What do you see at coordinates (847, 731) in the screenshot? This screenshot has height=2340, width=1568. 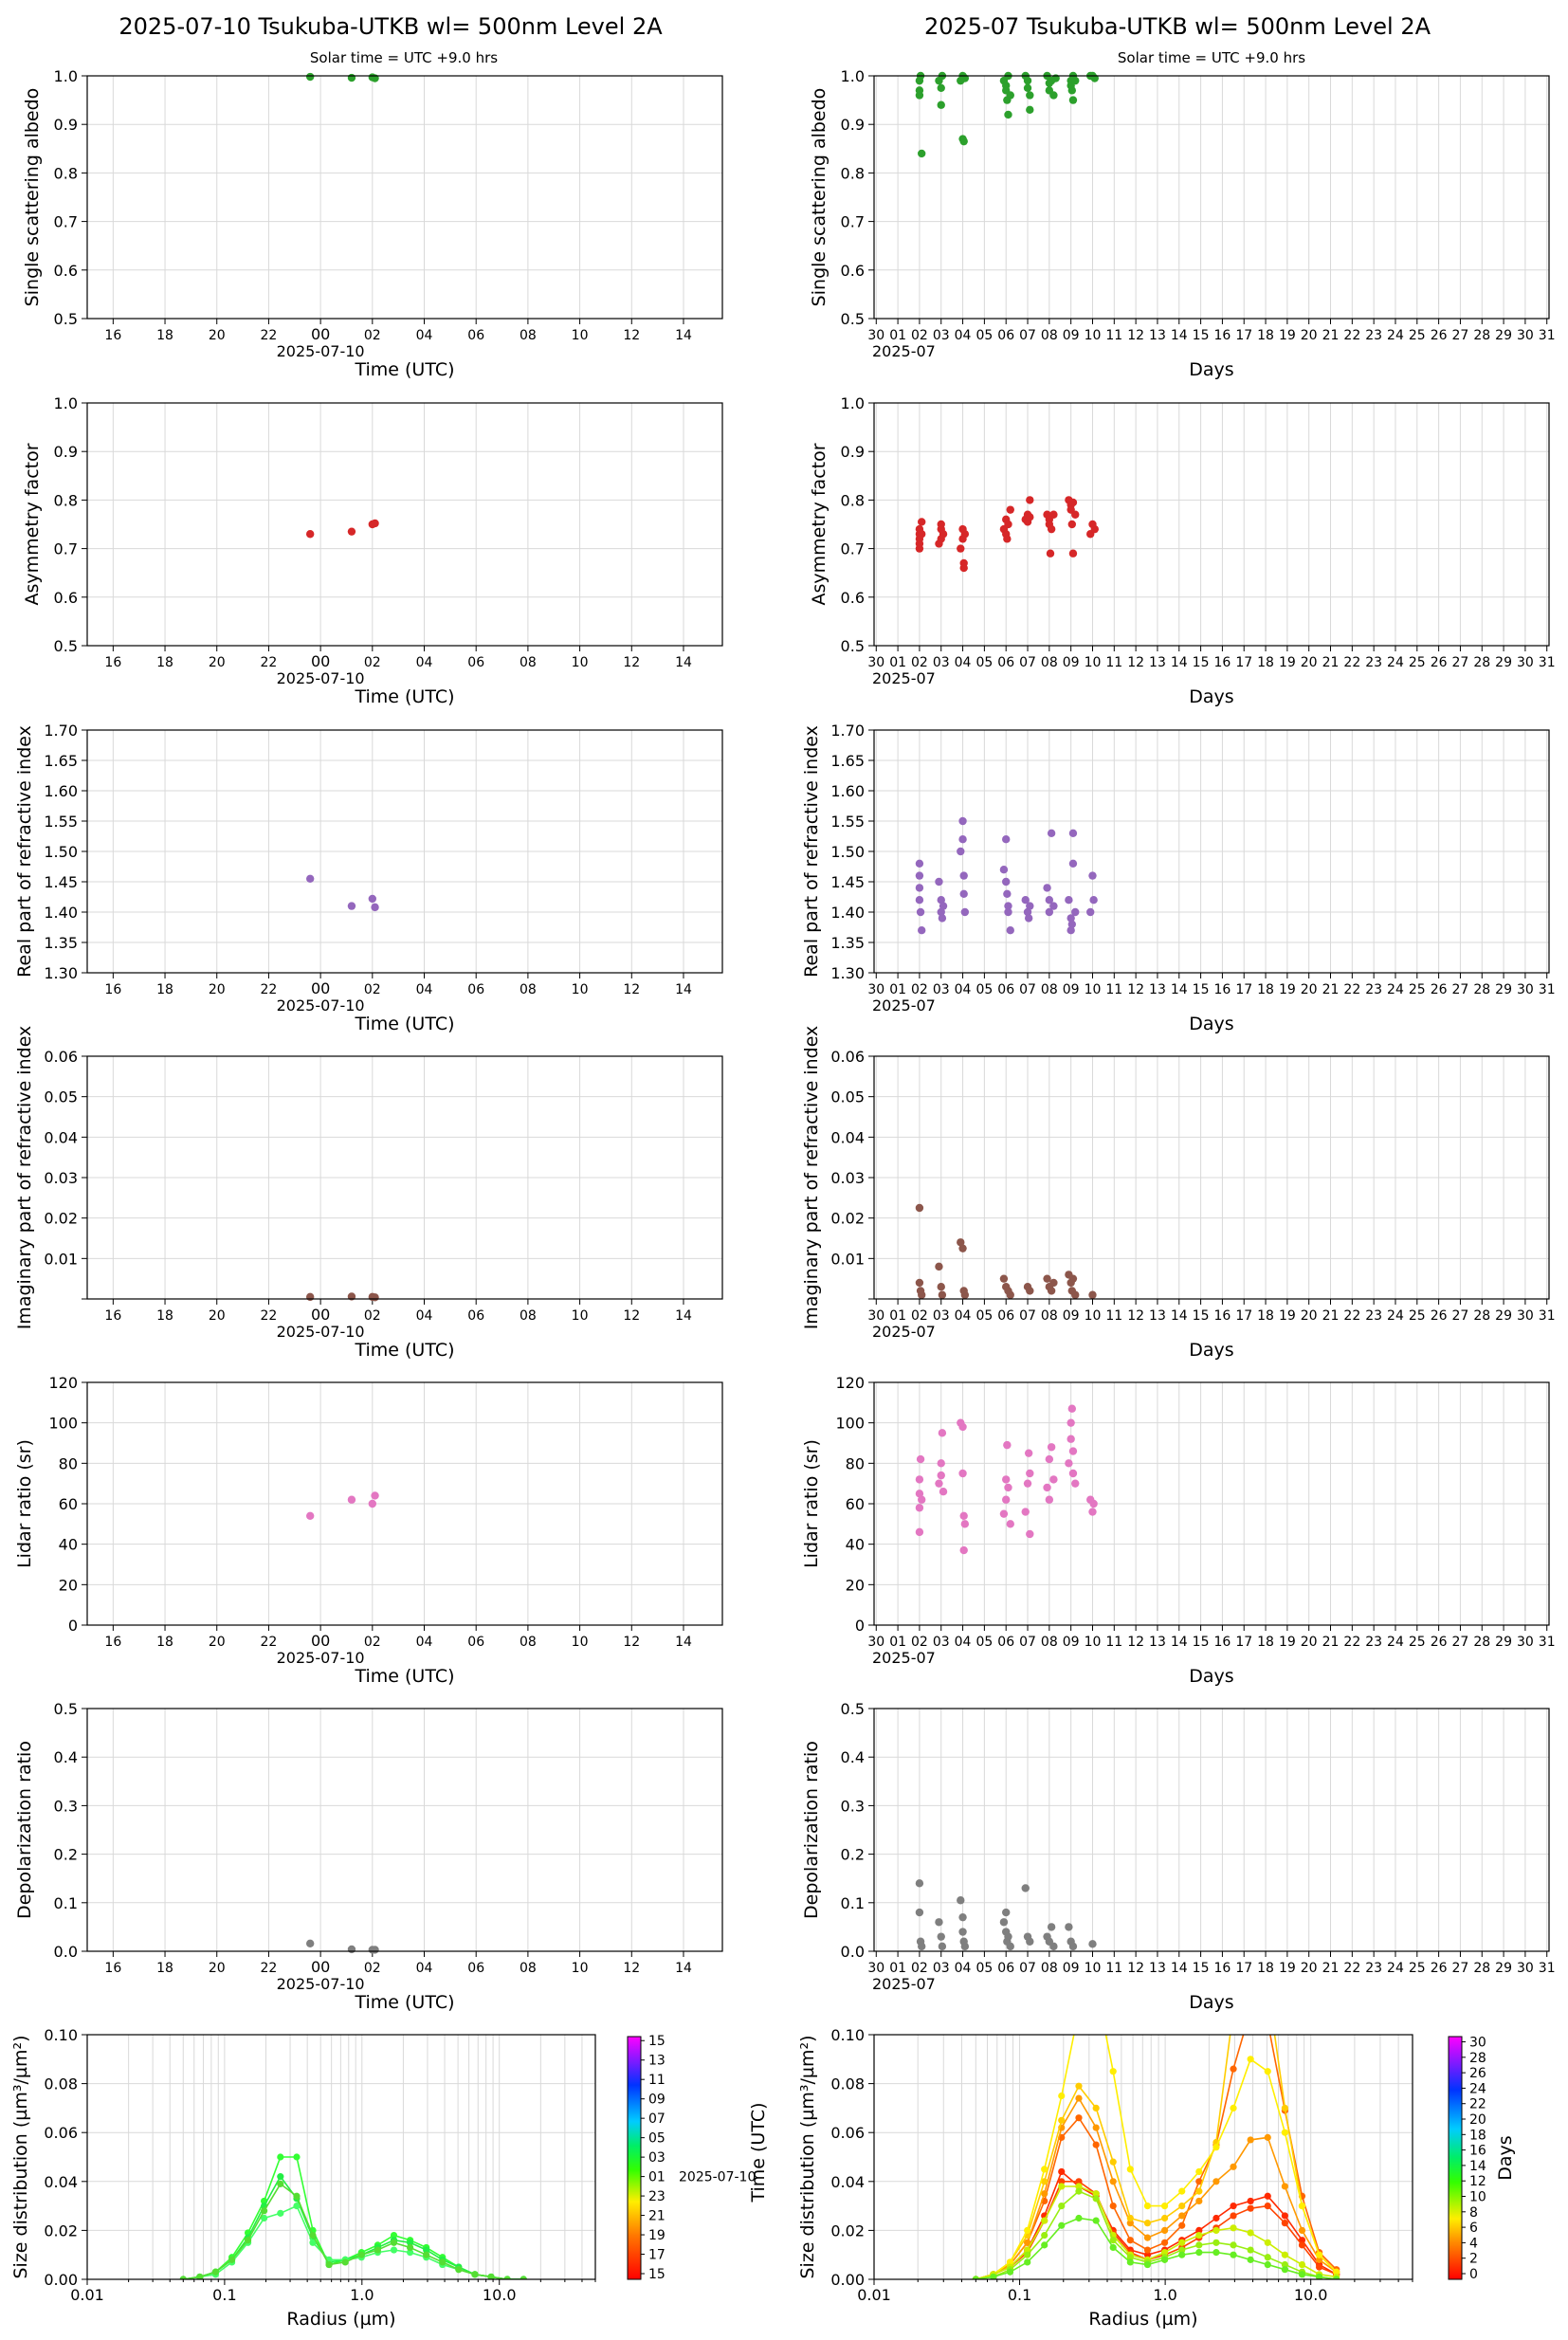 I see `y-tick-label: 1.70` at bounding box center [847, 731].